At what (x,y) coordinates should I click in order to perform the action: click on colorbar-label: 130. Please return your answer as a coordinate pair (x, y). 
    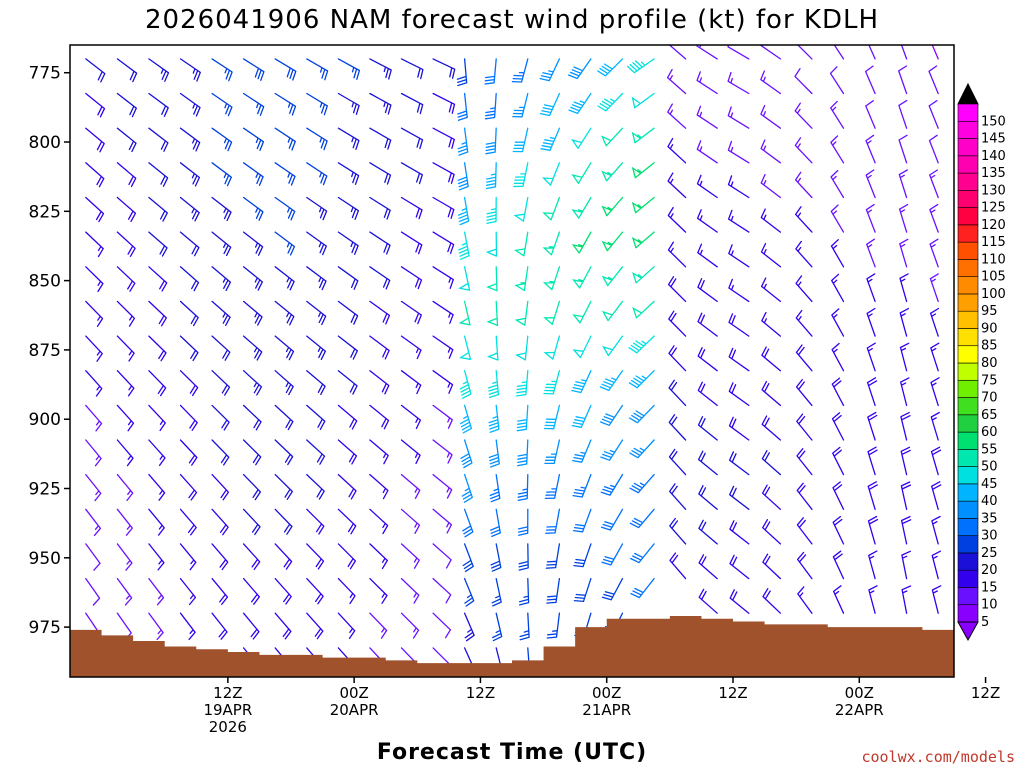
    Looking at the image, I should click on (993, 190).